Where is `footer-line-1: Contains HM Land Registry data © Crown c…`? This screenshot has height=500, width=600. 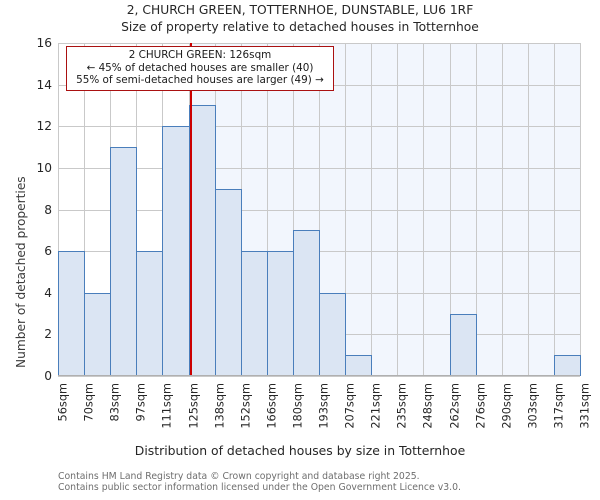 footer-line-1: Contains HM Land Registry data © Crown c… is located at coordinates (239, 476).